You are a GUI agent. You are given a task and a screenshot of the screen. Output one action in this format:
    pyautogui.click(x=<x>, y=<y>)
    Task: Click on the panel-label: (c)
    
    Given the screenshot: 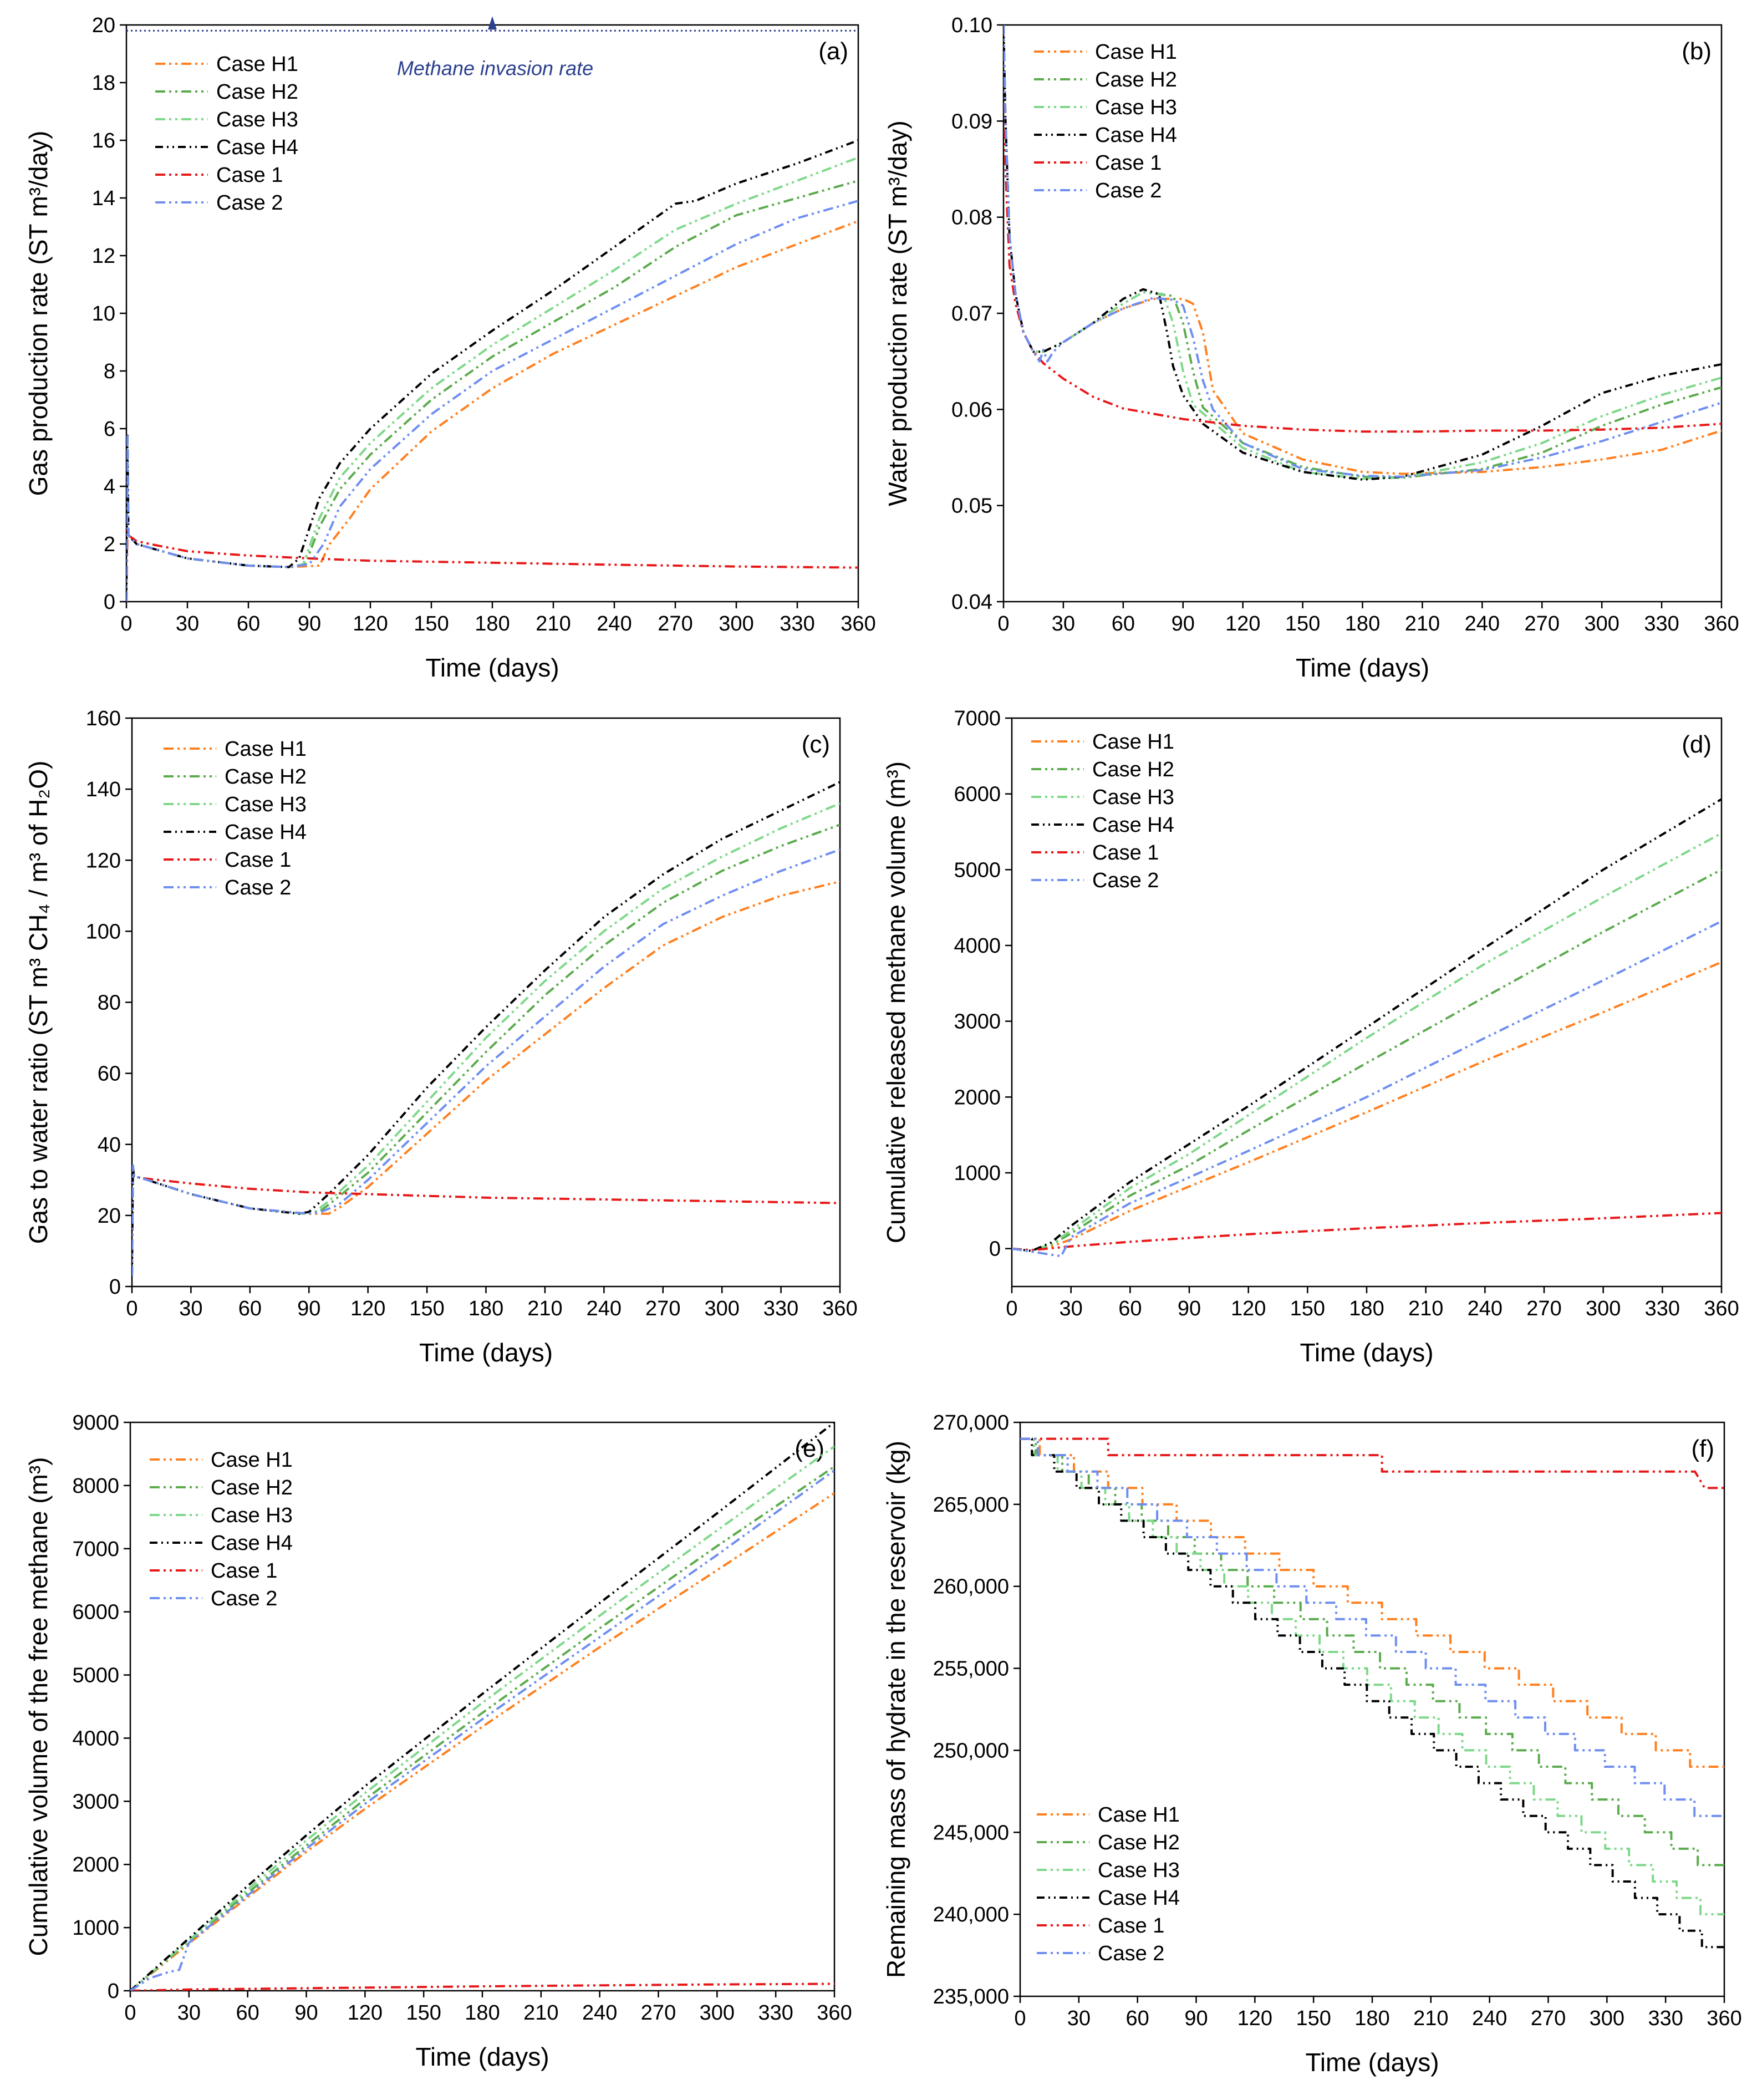 What is the action you would take?
    pyautogui.click(x=816, y=744)
    